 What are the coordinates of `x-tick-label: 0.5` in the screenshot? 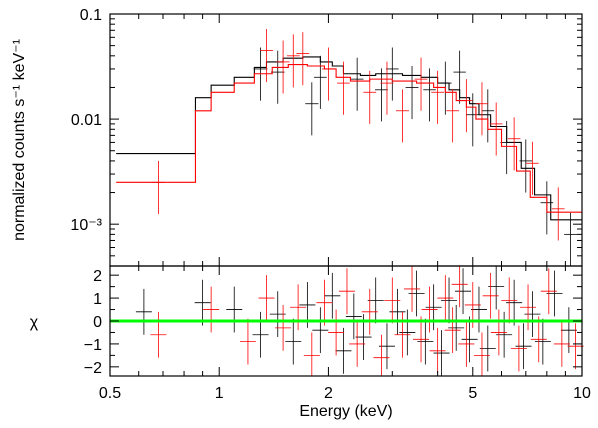 It's located at (110, 393).